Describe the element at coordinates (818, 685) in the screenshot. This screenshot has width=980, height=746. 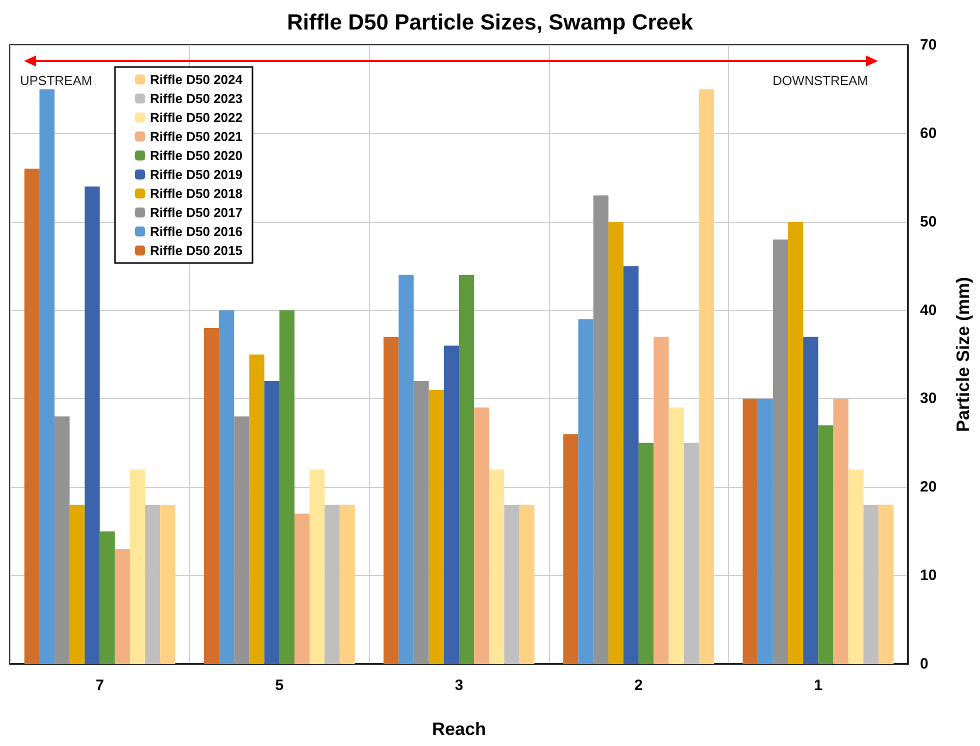
I see `x-tick-label: 1` at that location.